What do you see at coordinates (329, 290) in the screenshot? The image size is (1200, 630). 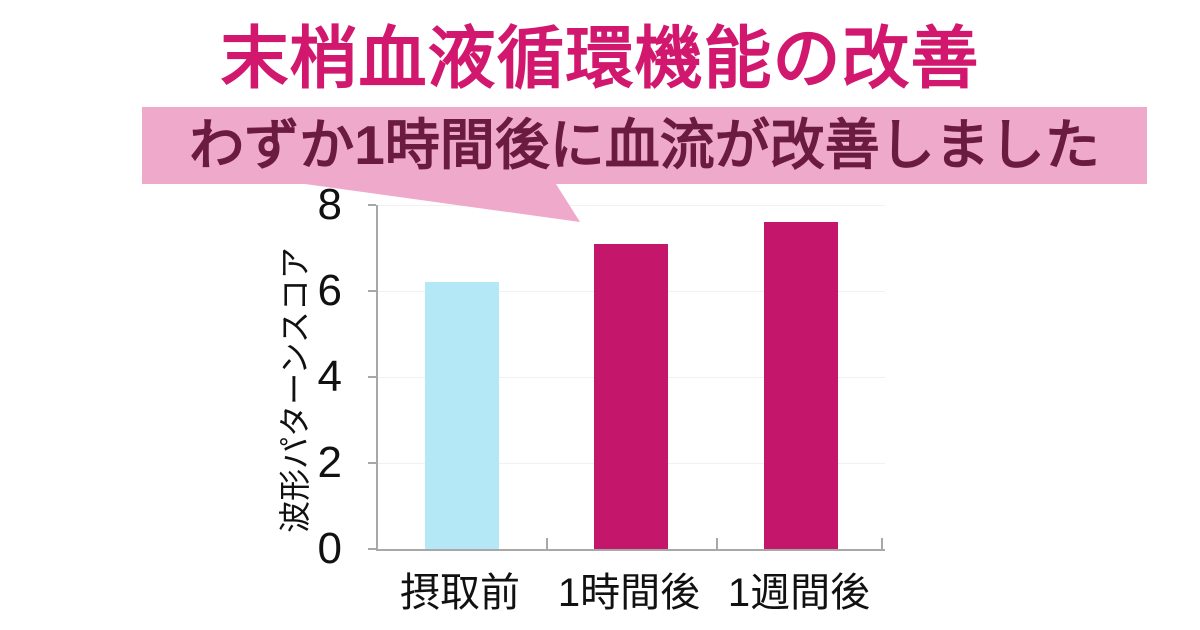 I see `y-tick-label-6: 6` at bounding box center [329, 290].